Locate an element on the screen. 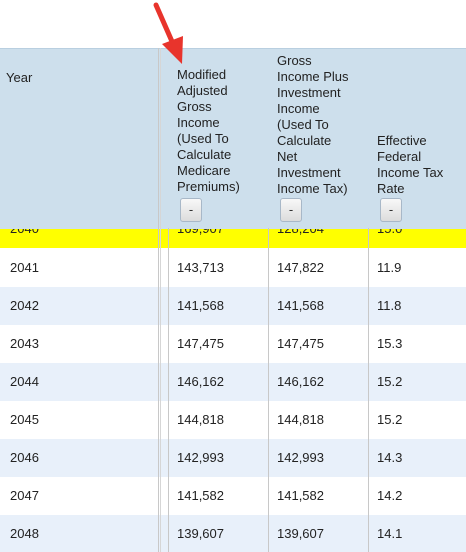  table-cell: 2043 is located at coordinates (24, 343).